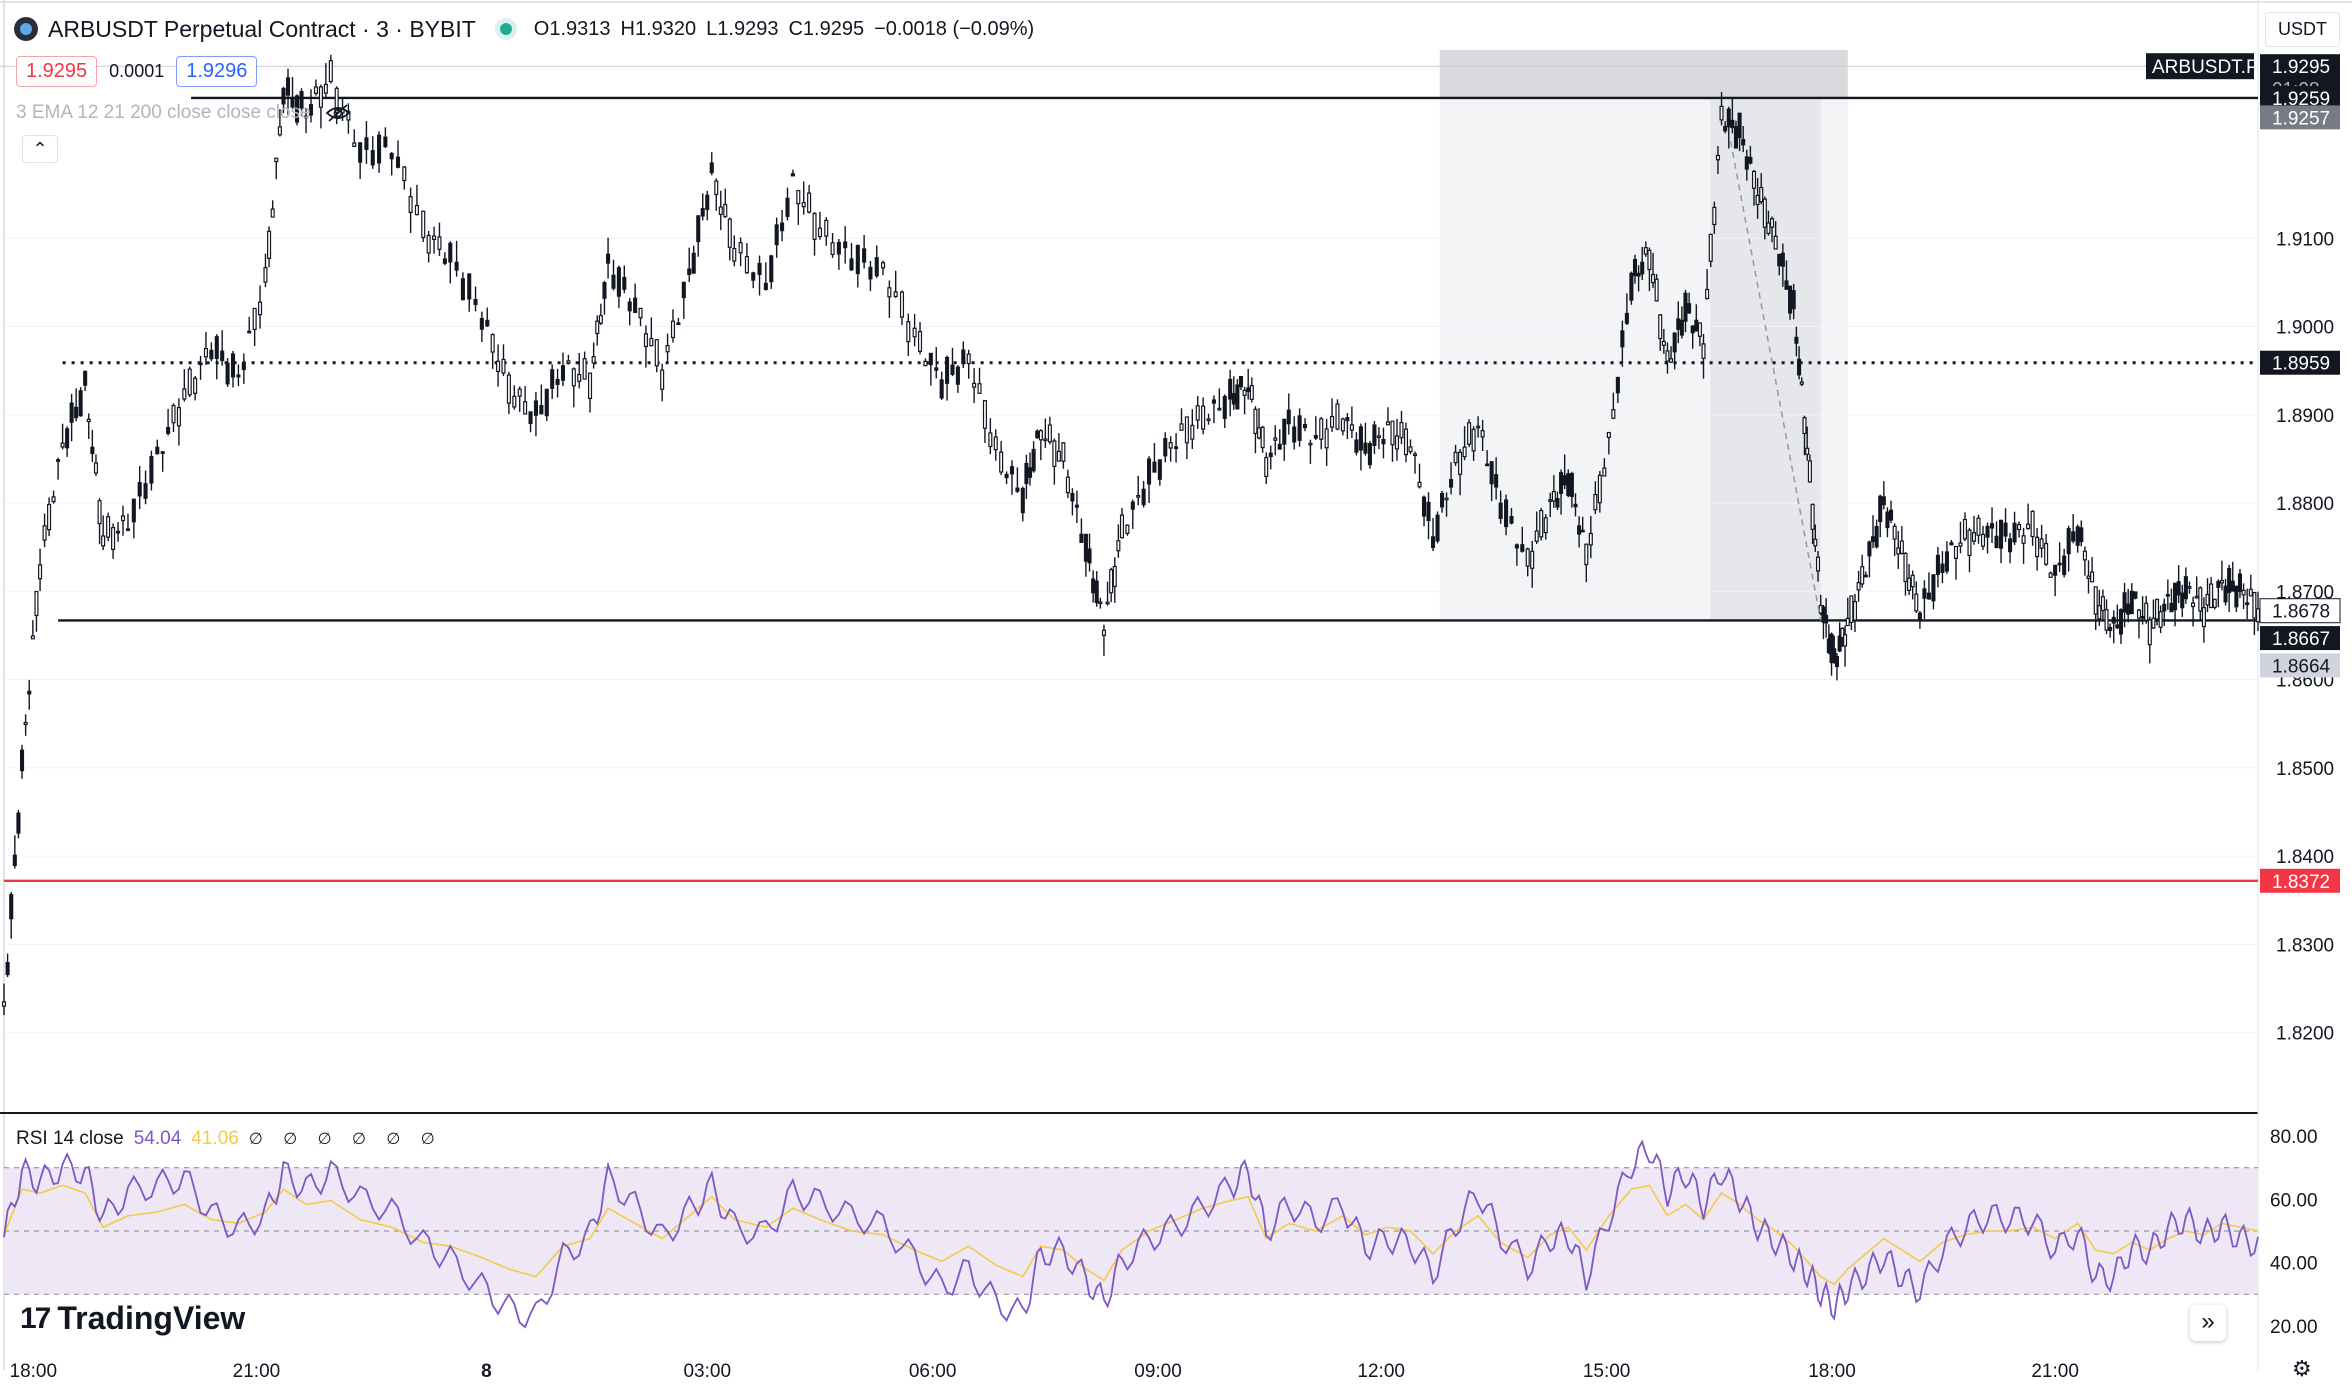 Image resolution: width=2352 pixels, height=1390 pixels. What do you see at coordinates (1158, 1371) in the screenshot?
I see `time-tick-label: 09:00` at bounding box center [1158, 1371].